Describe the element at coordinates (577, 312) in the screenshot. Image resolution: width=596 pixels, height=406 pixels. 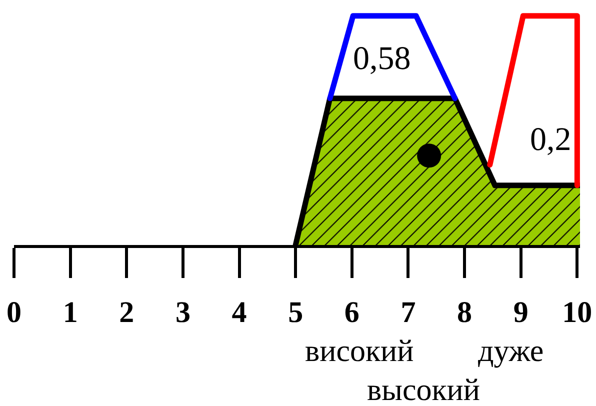
I see `x-tick-label: 10` at that location.